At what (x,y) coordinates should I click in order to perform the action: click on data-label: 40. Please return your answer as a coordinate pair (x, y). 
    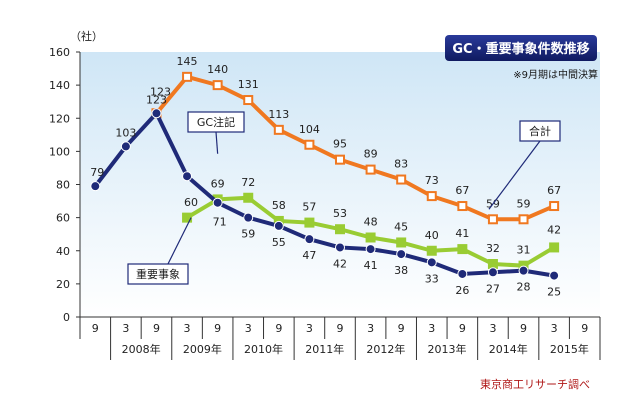
    Looking at the image, I should click on (432, 235).